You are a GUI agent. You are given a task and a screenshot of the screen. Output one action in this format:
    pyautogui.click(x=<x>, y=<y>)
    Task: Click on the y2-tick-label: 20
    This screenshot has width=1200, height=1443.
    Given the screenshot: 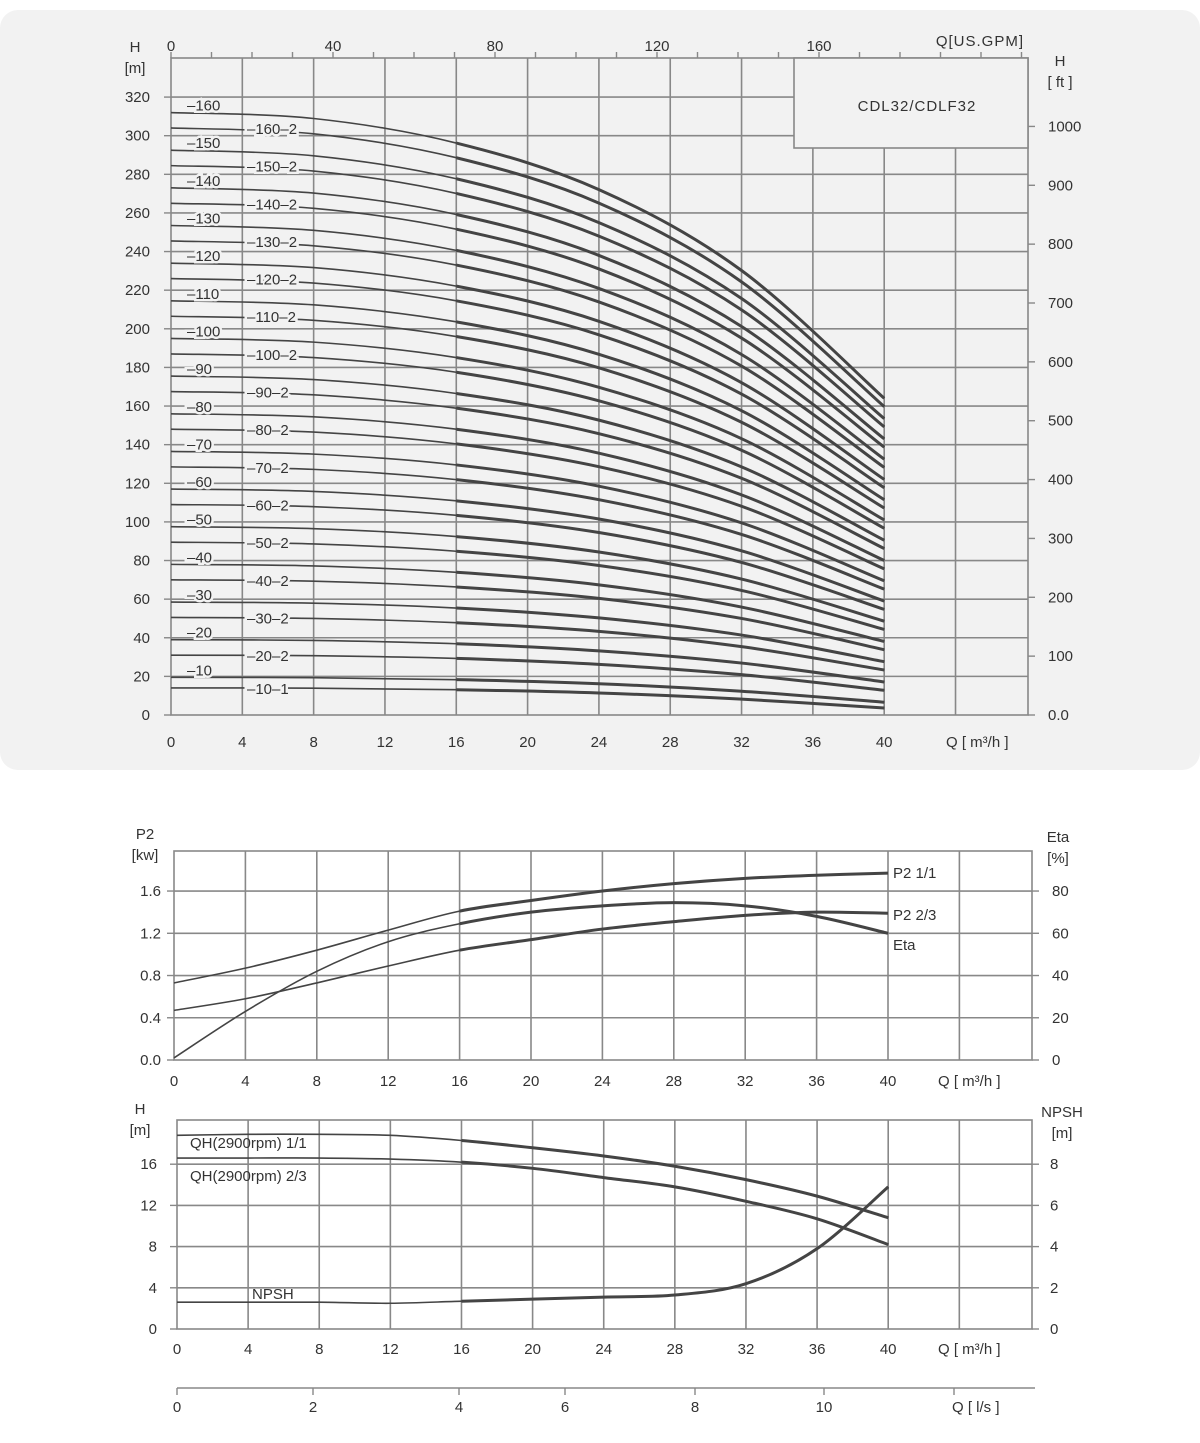 What is the action you would take?
    pyautogui.click(x=1060, y=1018)
    